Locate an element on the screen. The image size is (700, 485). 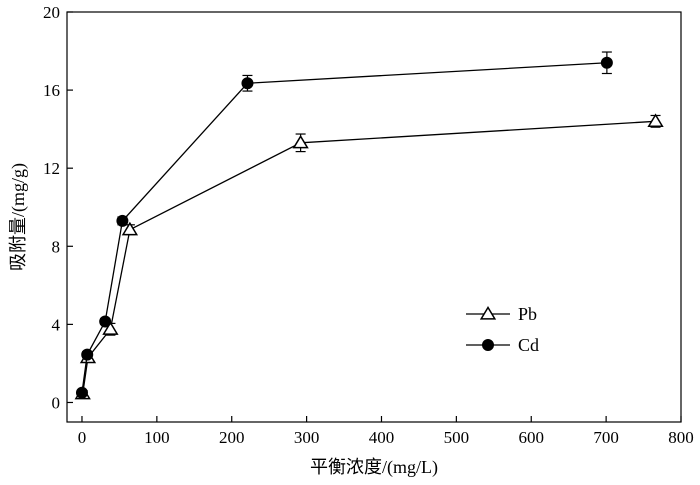
y-tick-label: 12 is located at coordinates (51, 168).